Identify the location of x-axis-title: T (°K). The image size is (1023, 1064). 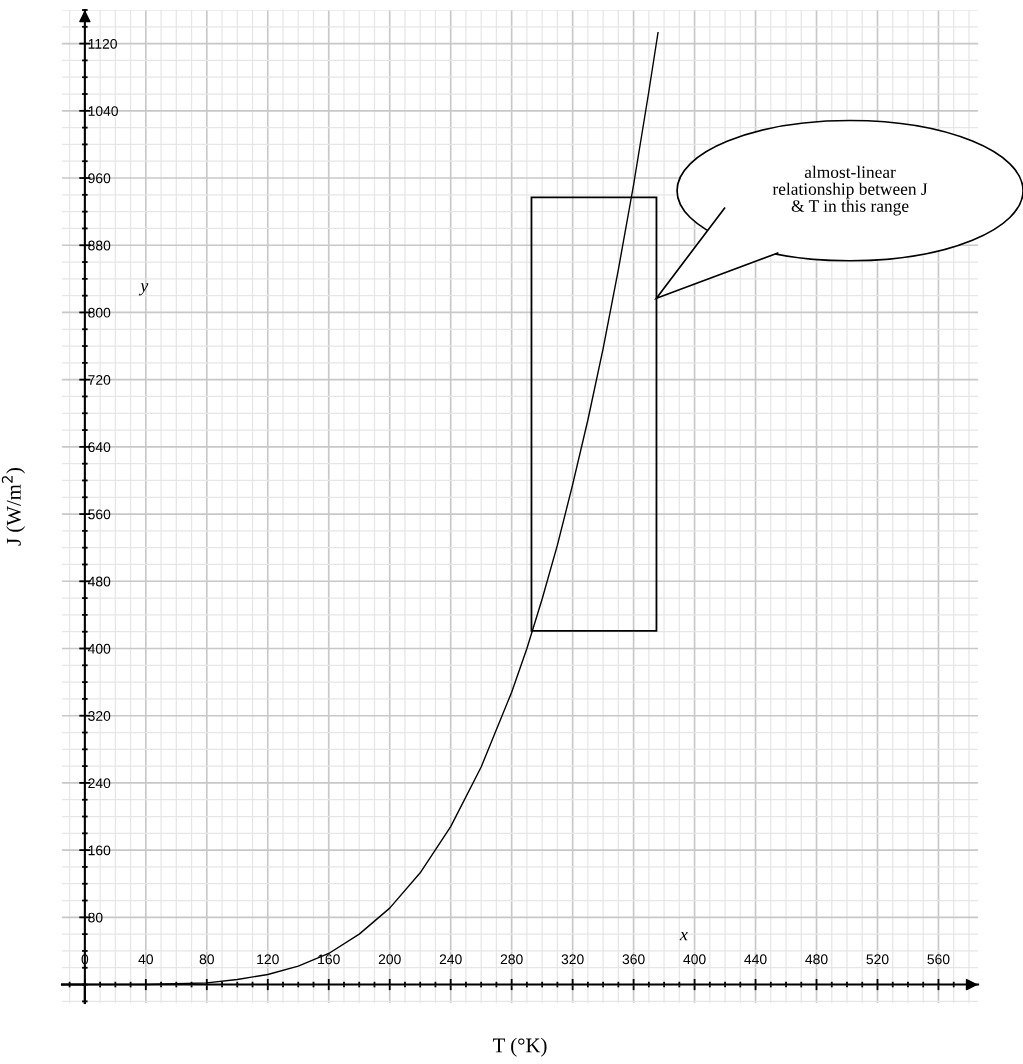
(520, 1047).